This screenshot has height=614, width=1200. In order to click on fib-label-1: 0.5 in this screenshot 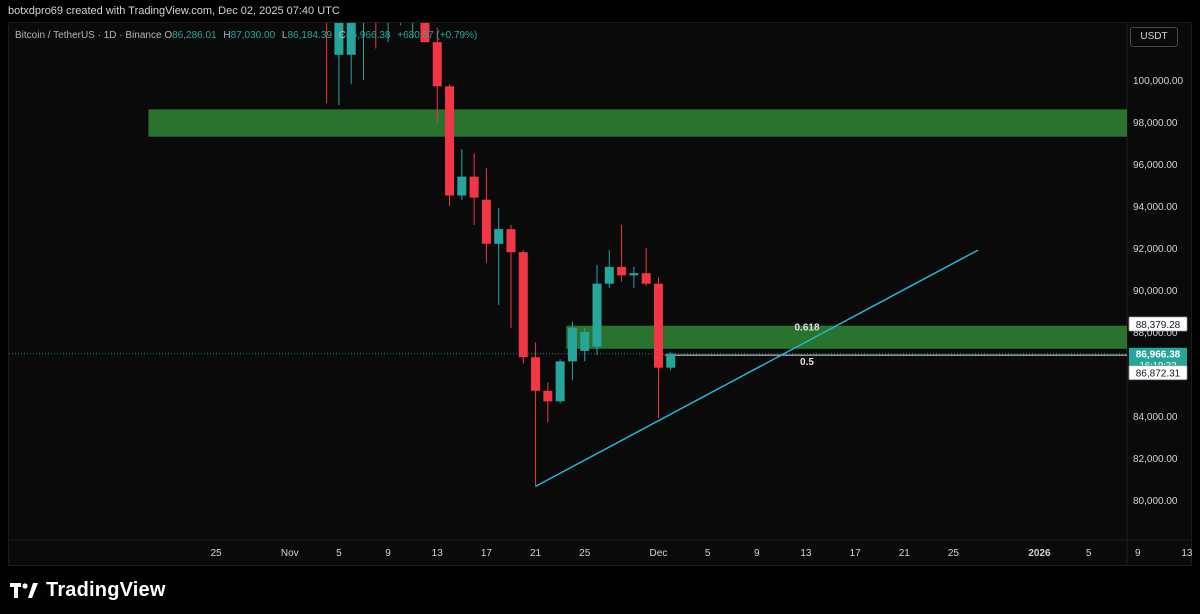, I will do `click(807, 362)`.